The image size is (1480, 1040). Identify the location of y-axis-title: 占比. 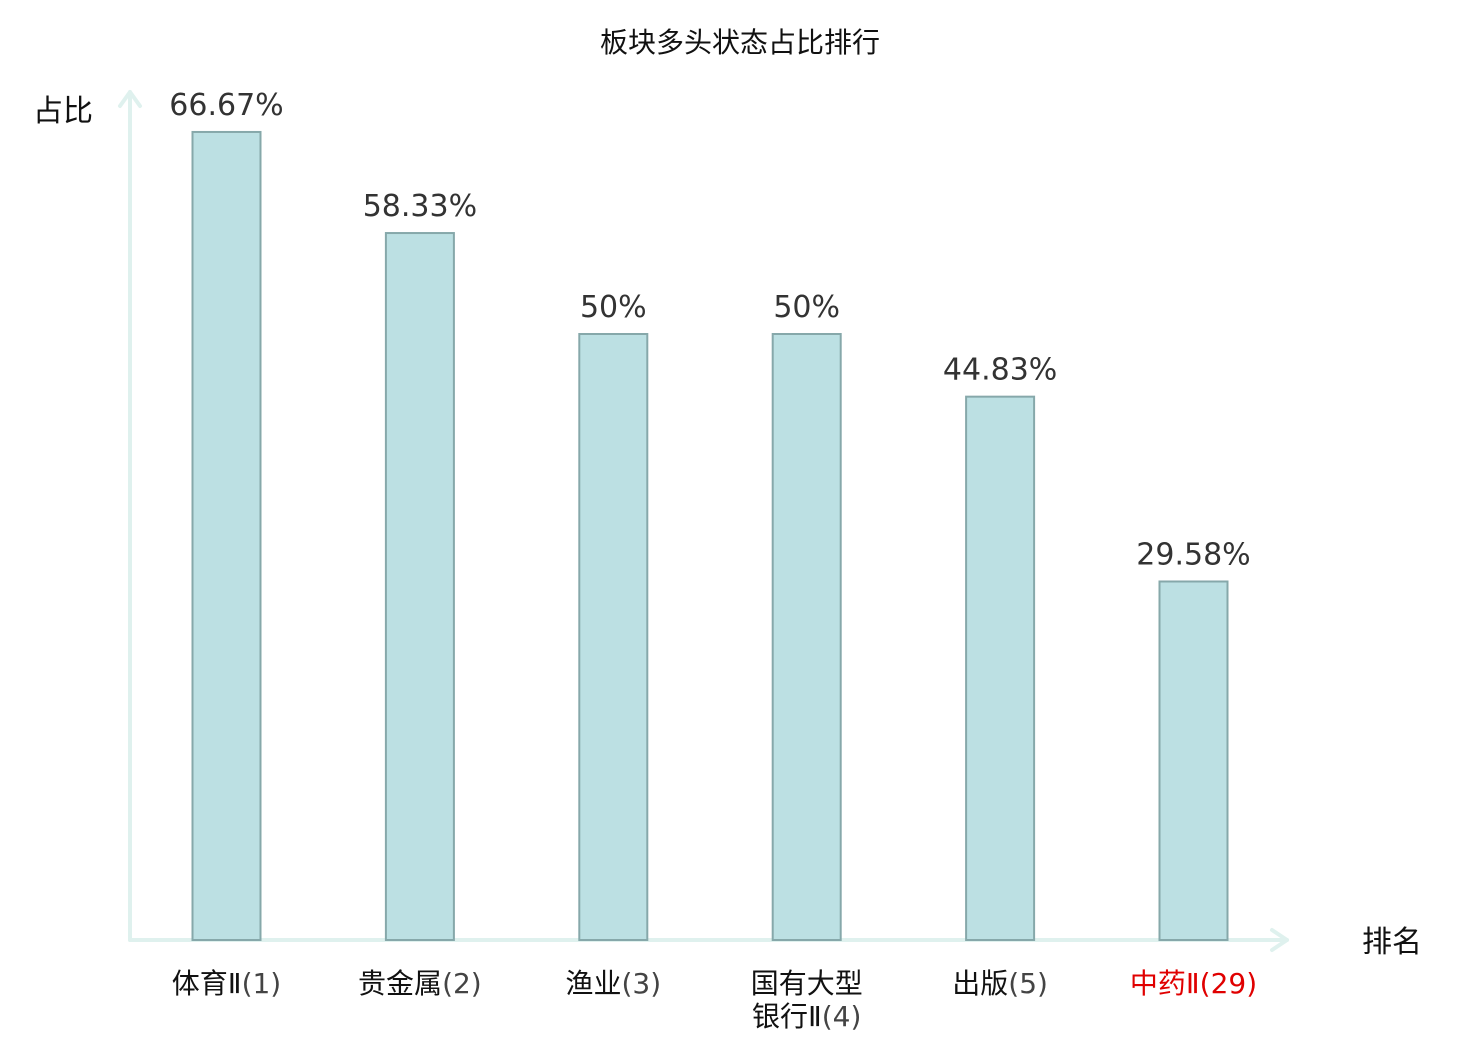
(63, 111).